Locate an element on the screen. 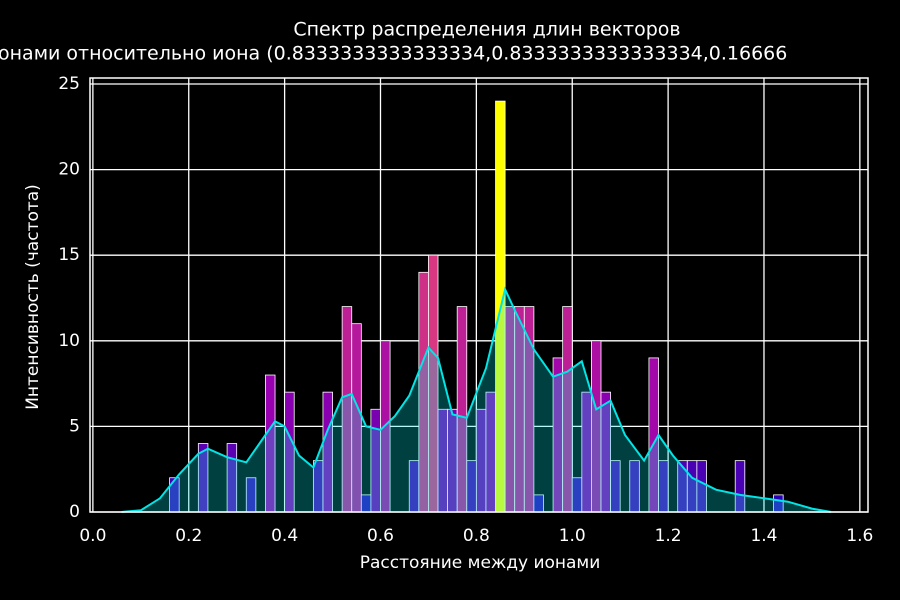  x-tick-label: 0.2 is located at coordinates (188, 536).